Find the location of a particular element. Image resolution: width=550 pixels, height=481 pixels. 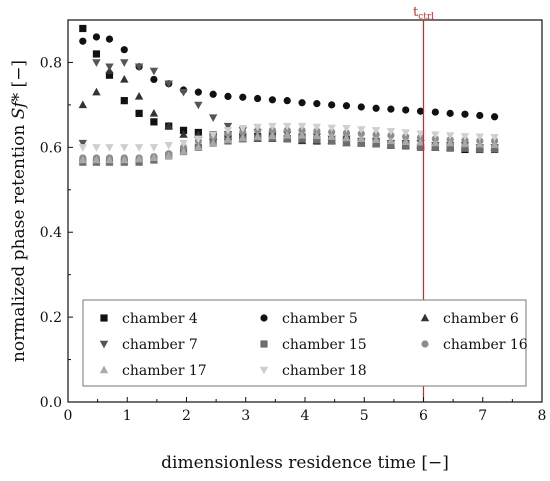

legend-label-7: chamber 18 is located at coordinates (324, 371).